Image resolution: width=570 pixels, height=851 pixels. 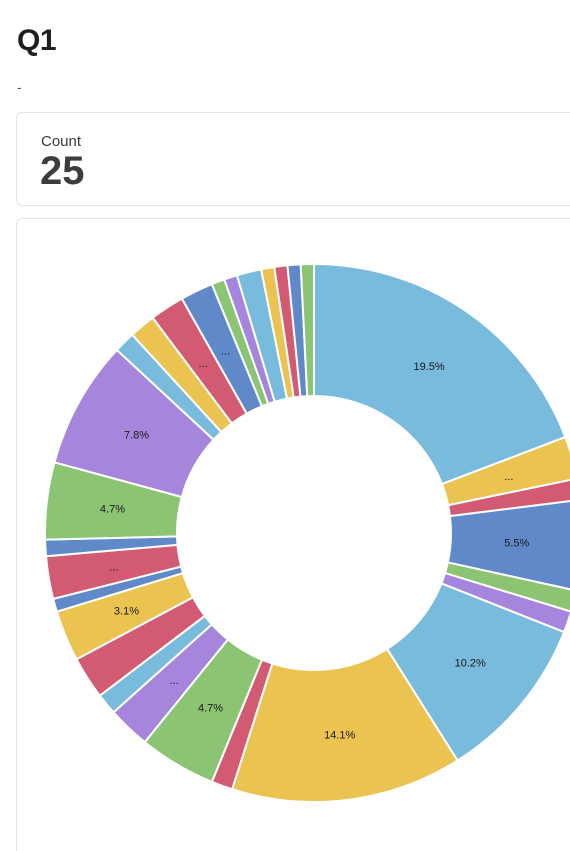 What do you see at coordinates (516, 543) in the screenshot?
I see `slice-label: 5.5%` at bounding box center [516, 543].